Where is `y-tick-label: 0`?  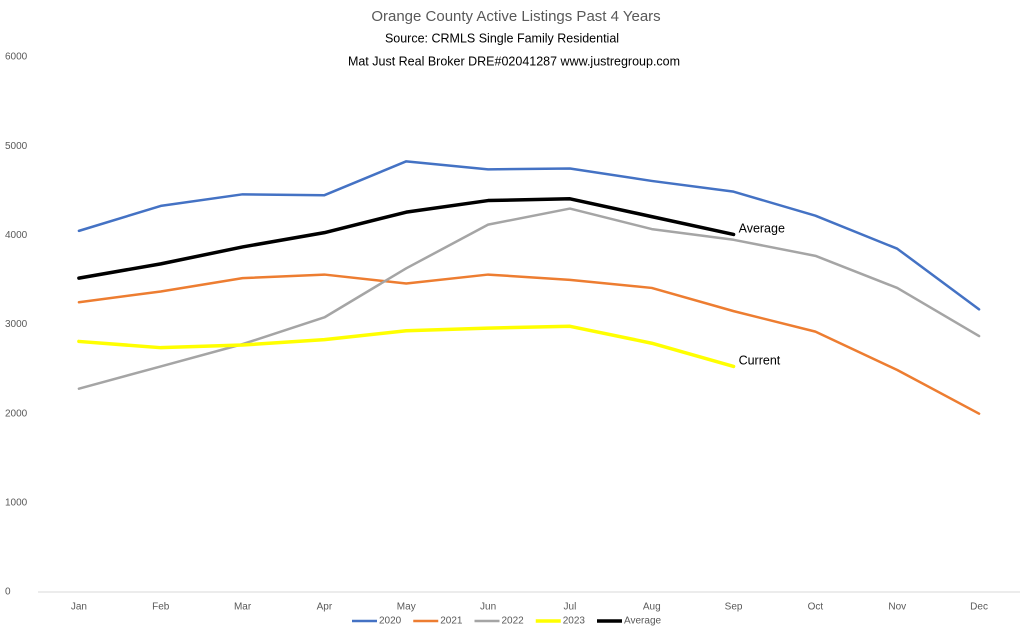
y-tick-label: 0 is located at coordinates (8, 592).